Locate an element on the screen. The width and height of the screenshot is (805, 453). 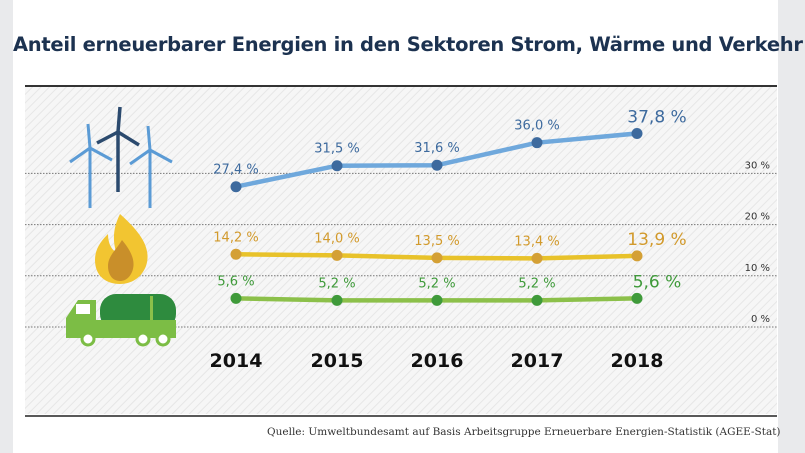
y-tick-label: 30 % is located at coordinates (757, 165).